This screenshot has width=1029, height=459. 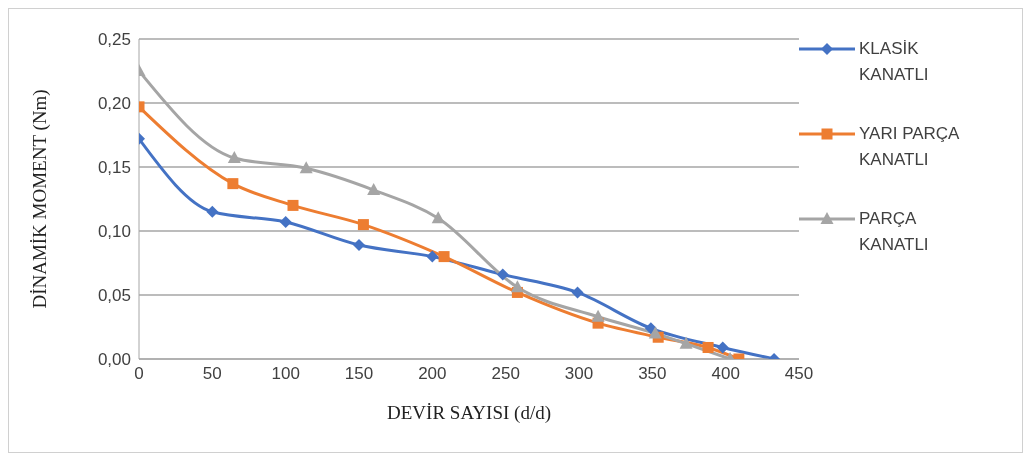 I want to click on y-tick-label: 0,25, so click(x=114, y=40).